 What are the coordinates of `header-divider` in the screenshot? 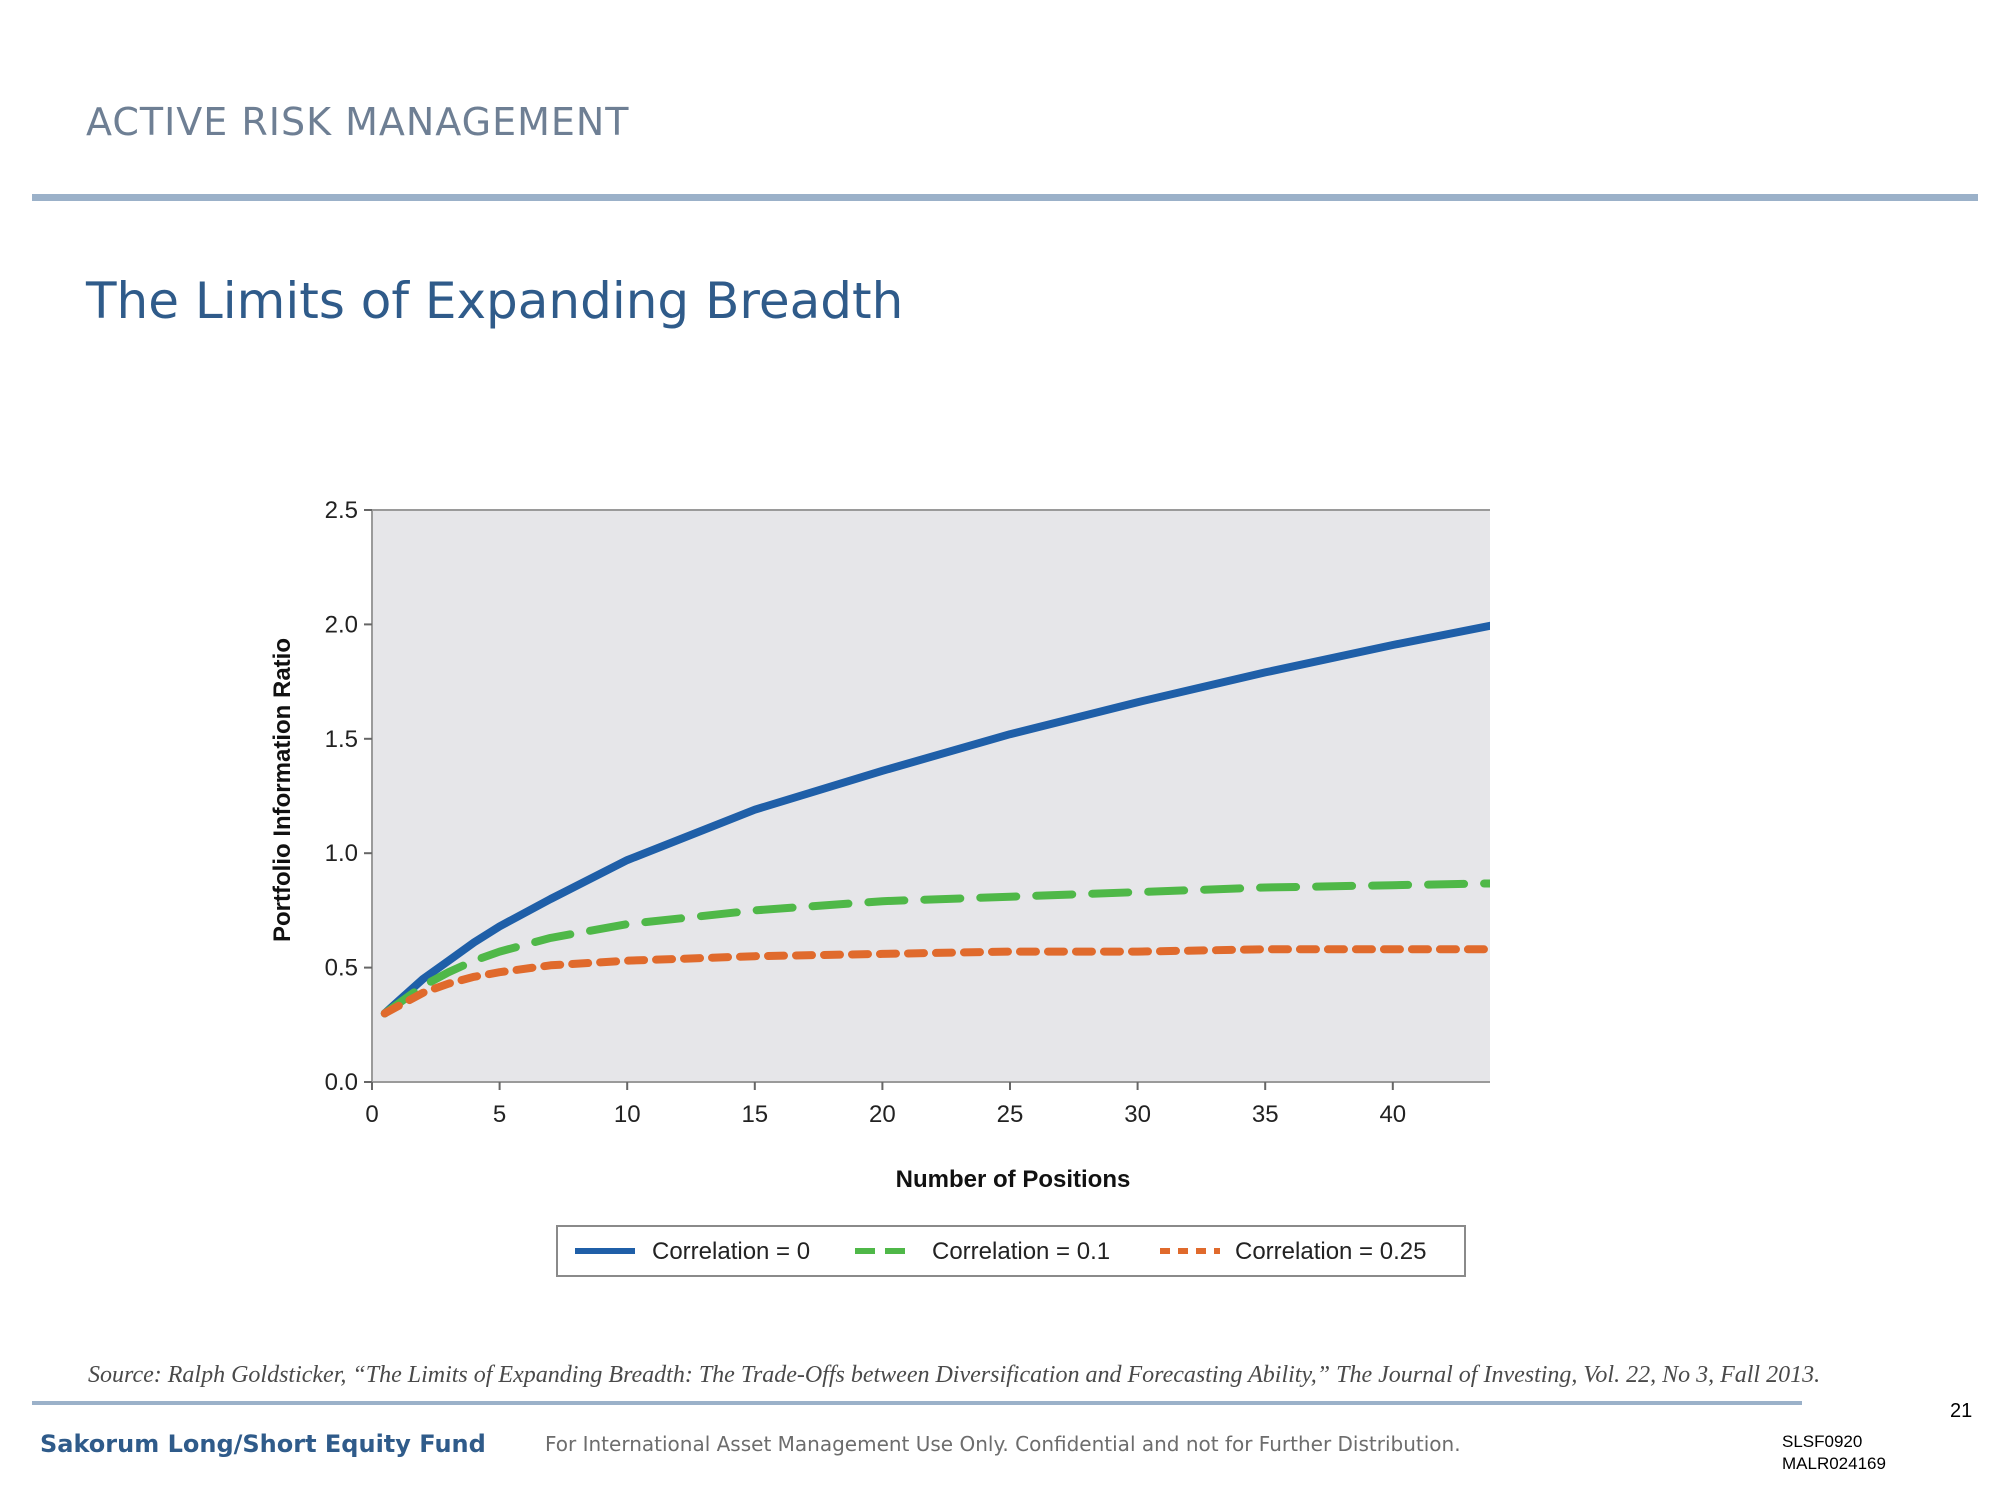 It's located at (1005, 197).